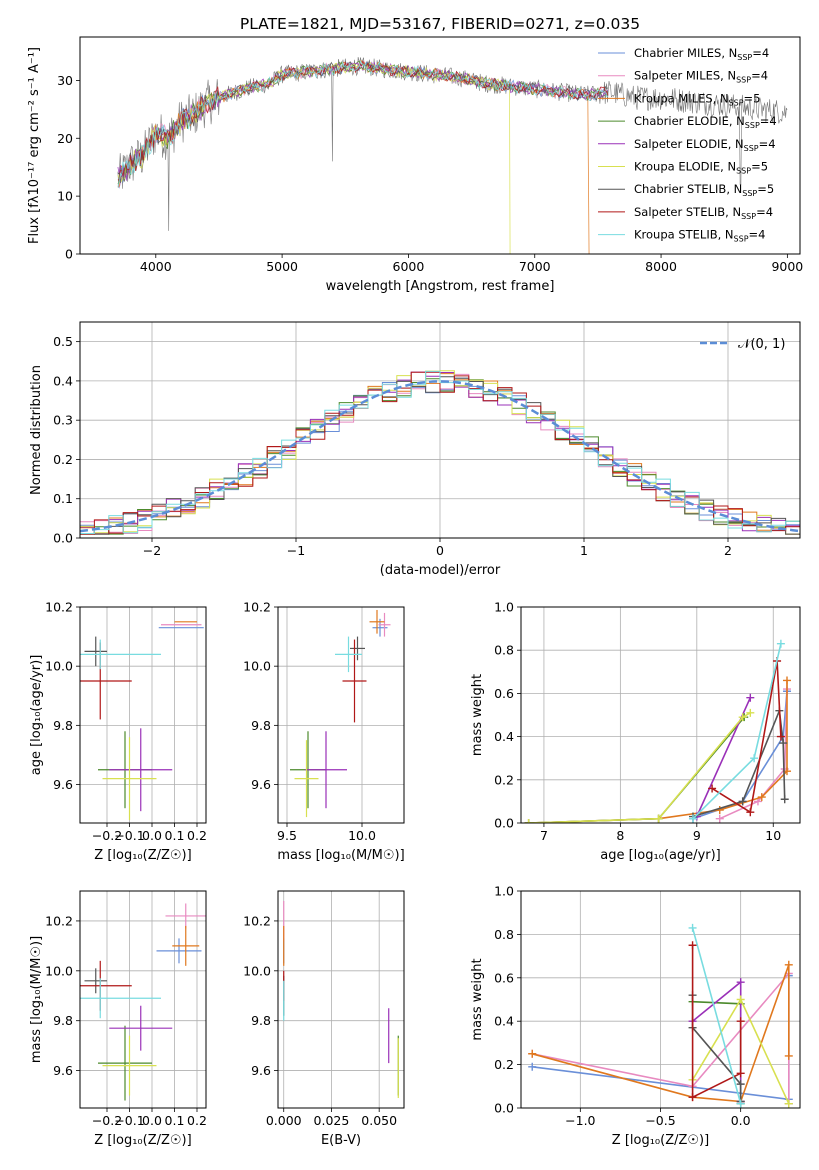 The image size is (819, 1170). What do you see at coordinates (34, 145) in the screenshot?
I see `y-axis-label: Flux [fλ10⁻¹⁷ erg cm⁻² s⁻¹ A⁻¹]` at bounding box center [34, 145].